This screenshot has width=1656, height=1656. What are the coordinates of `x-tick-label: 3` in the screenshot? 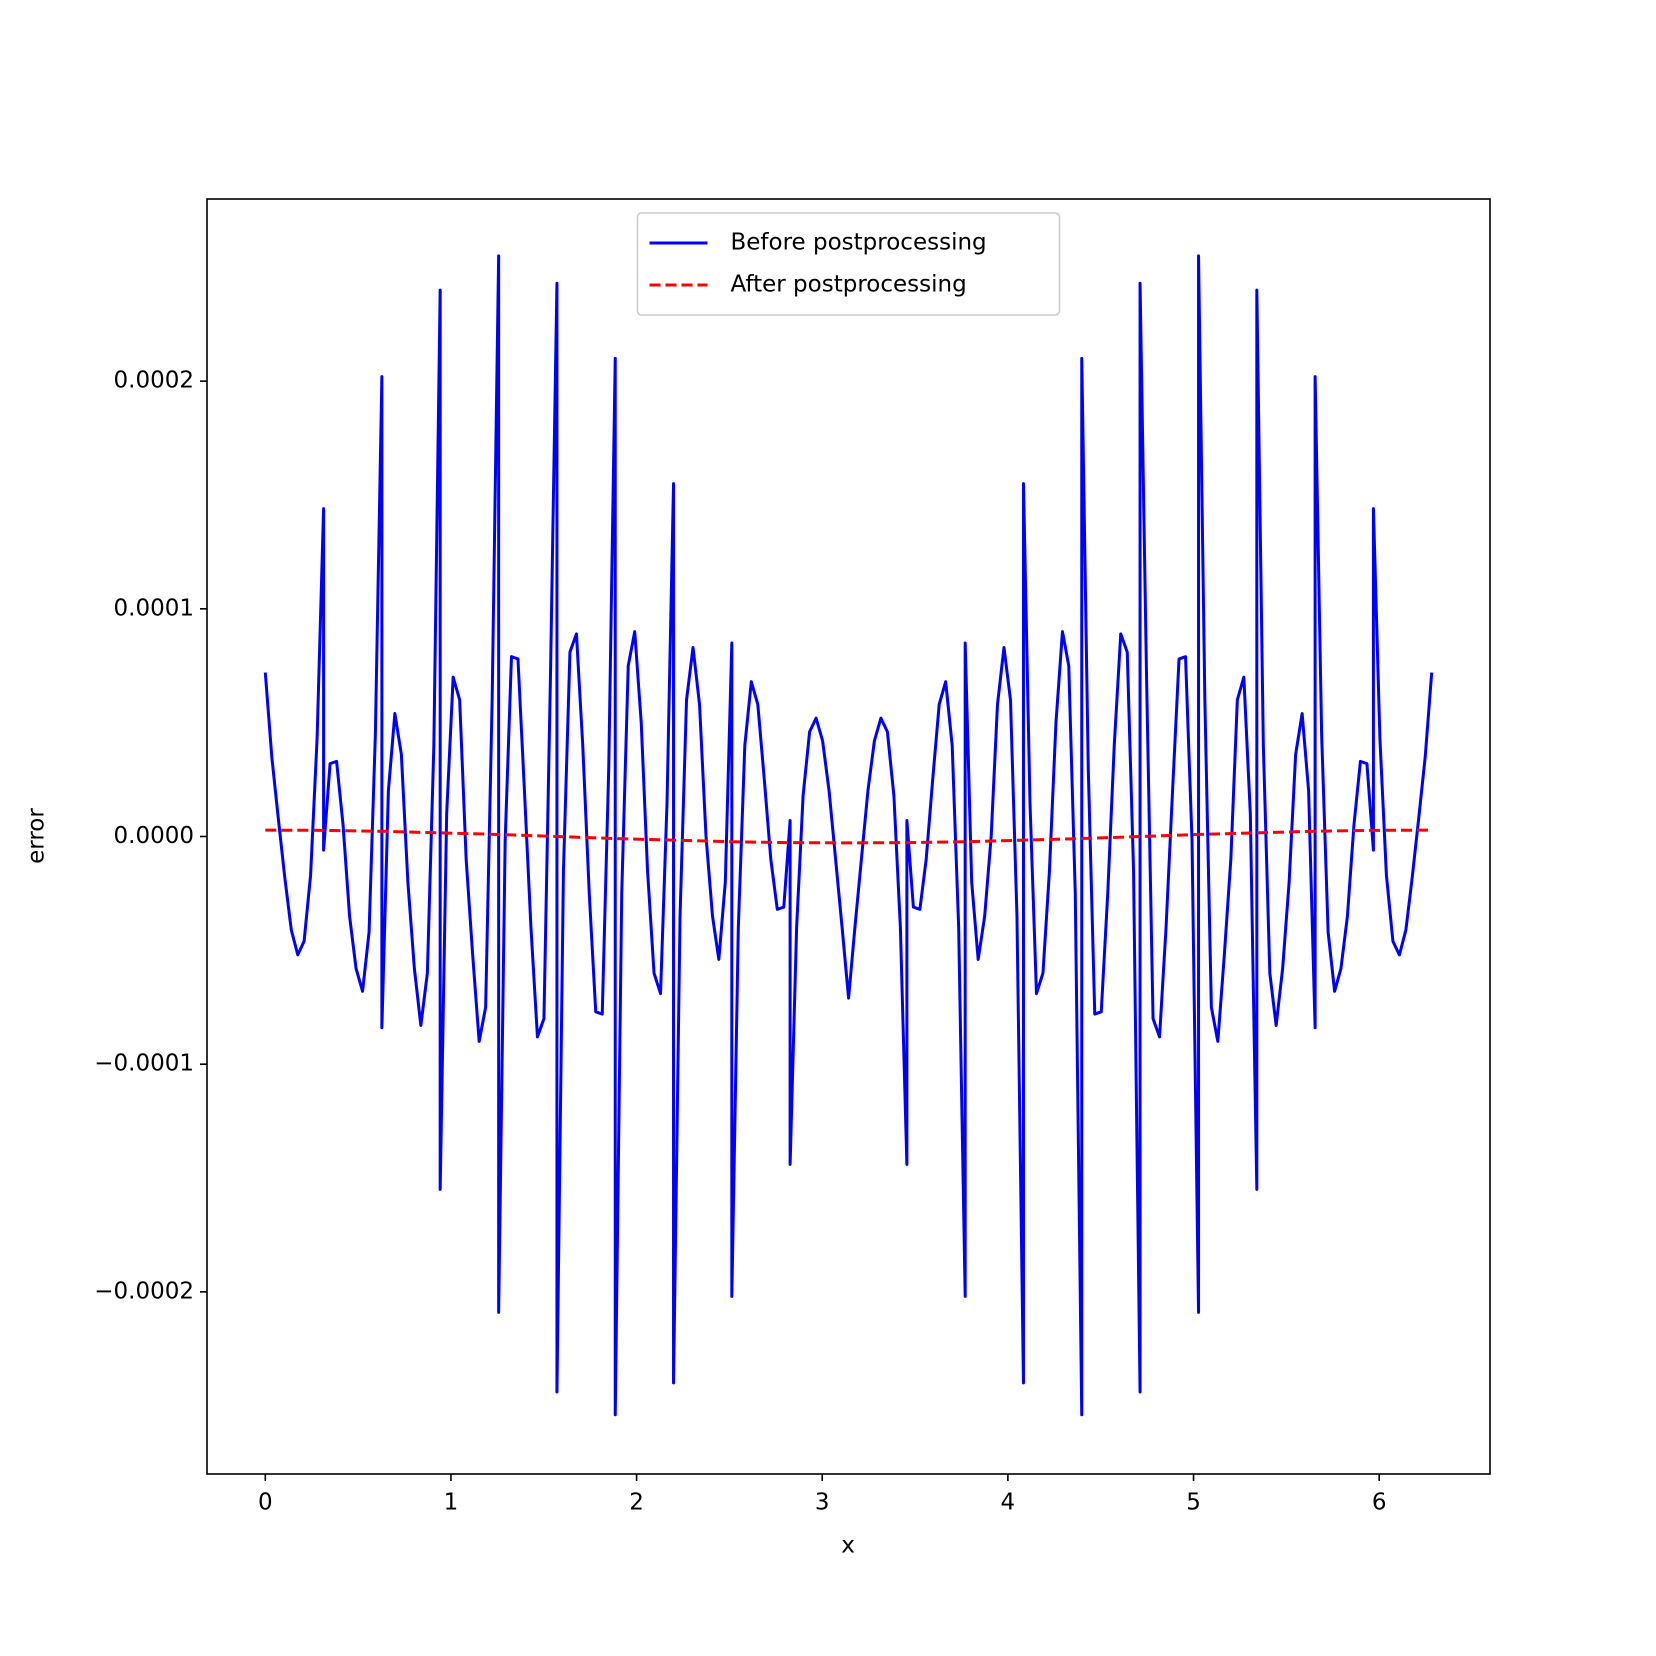 It's located at (822, 1503).